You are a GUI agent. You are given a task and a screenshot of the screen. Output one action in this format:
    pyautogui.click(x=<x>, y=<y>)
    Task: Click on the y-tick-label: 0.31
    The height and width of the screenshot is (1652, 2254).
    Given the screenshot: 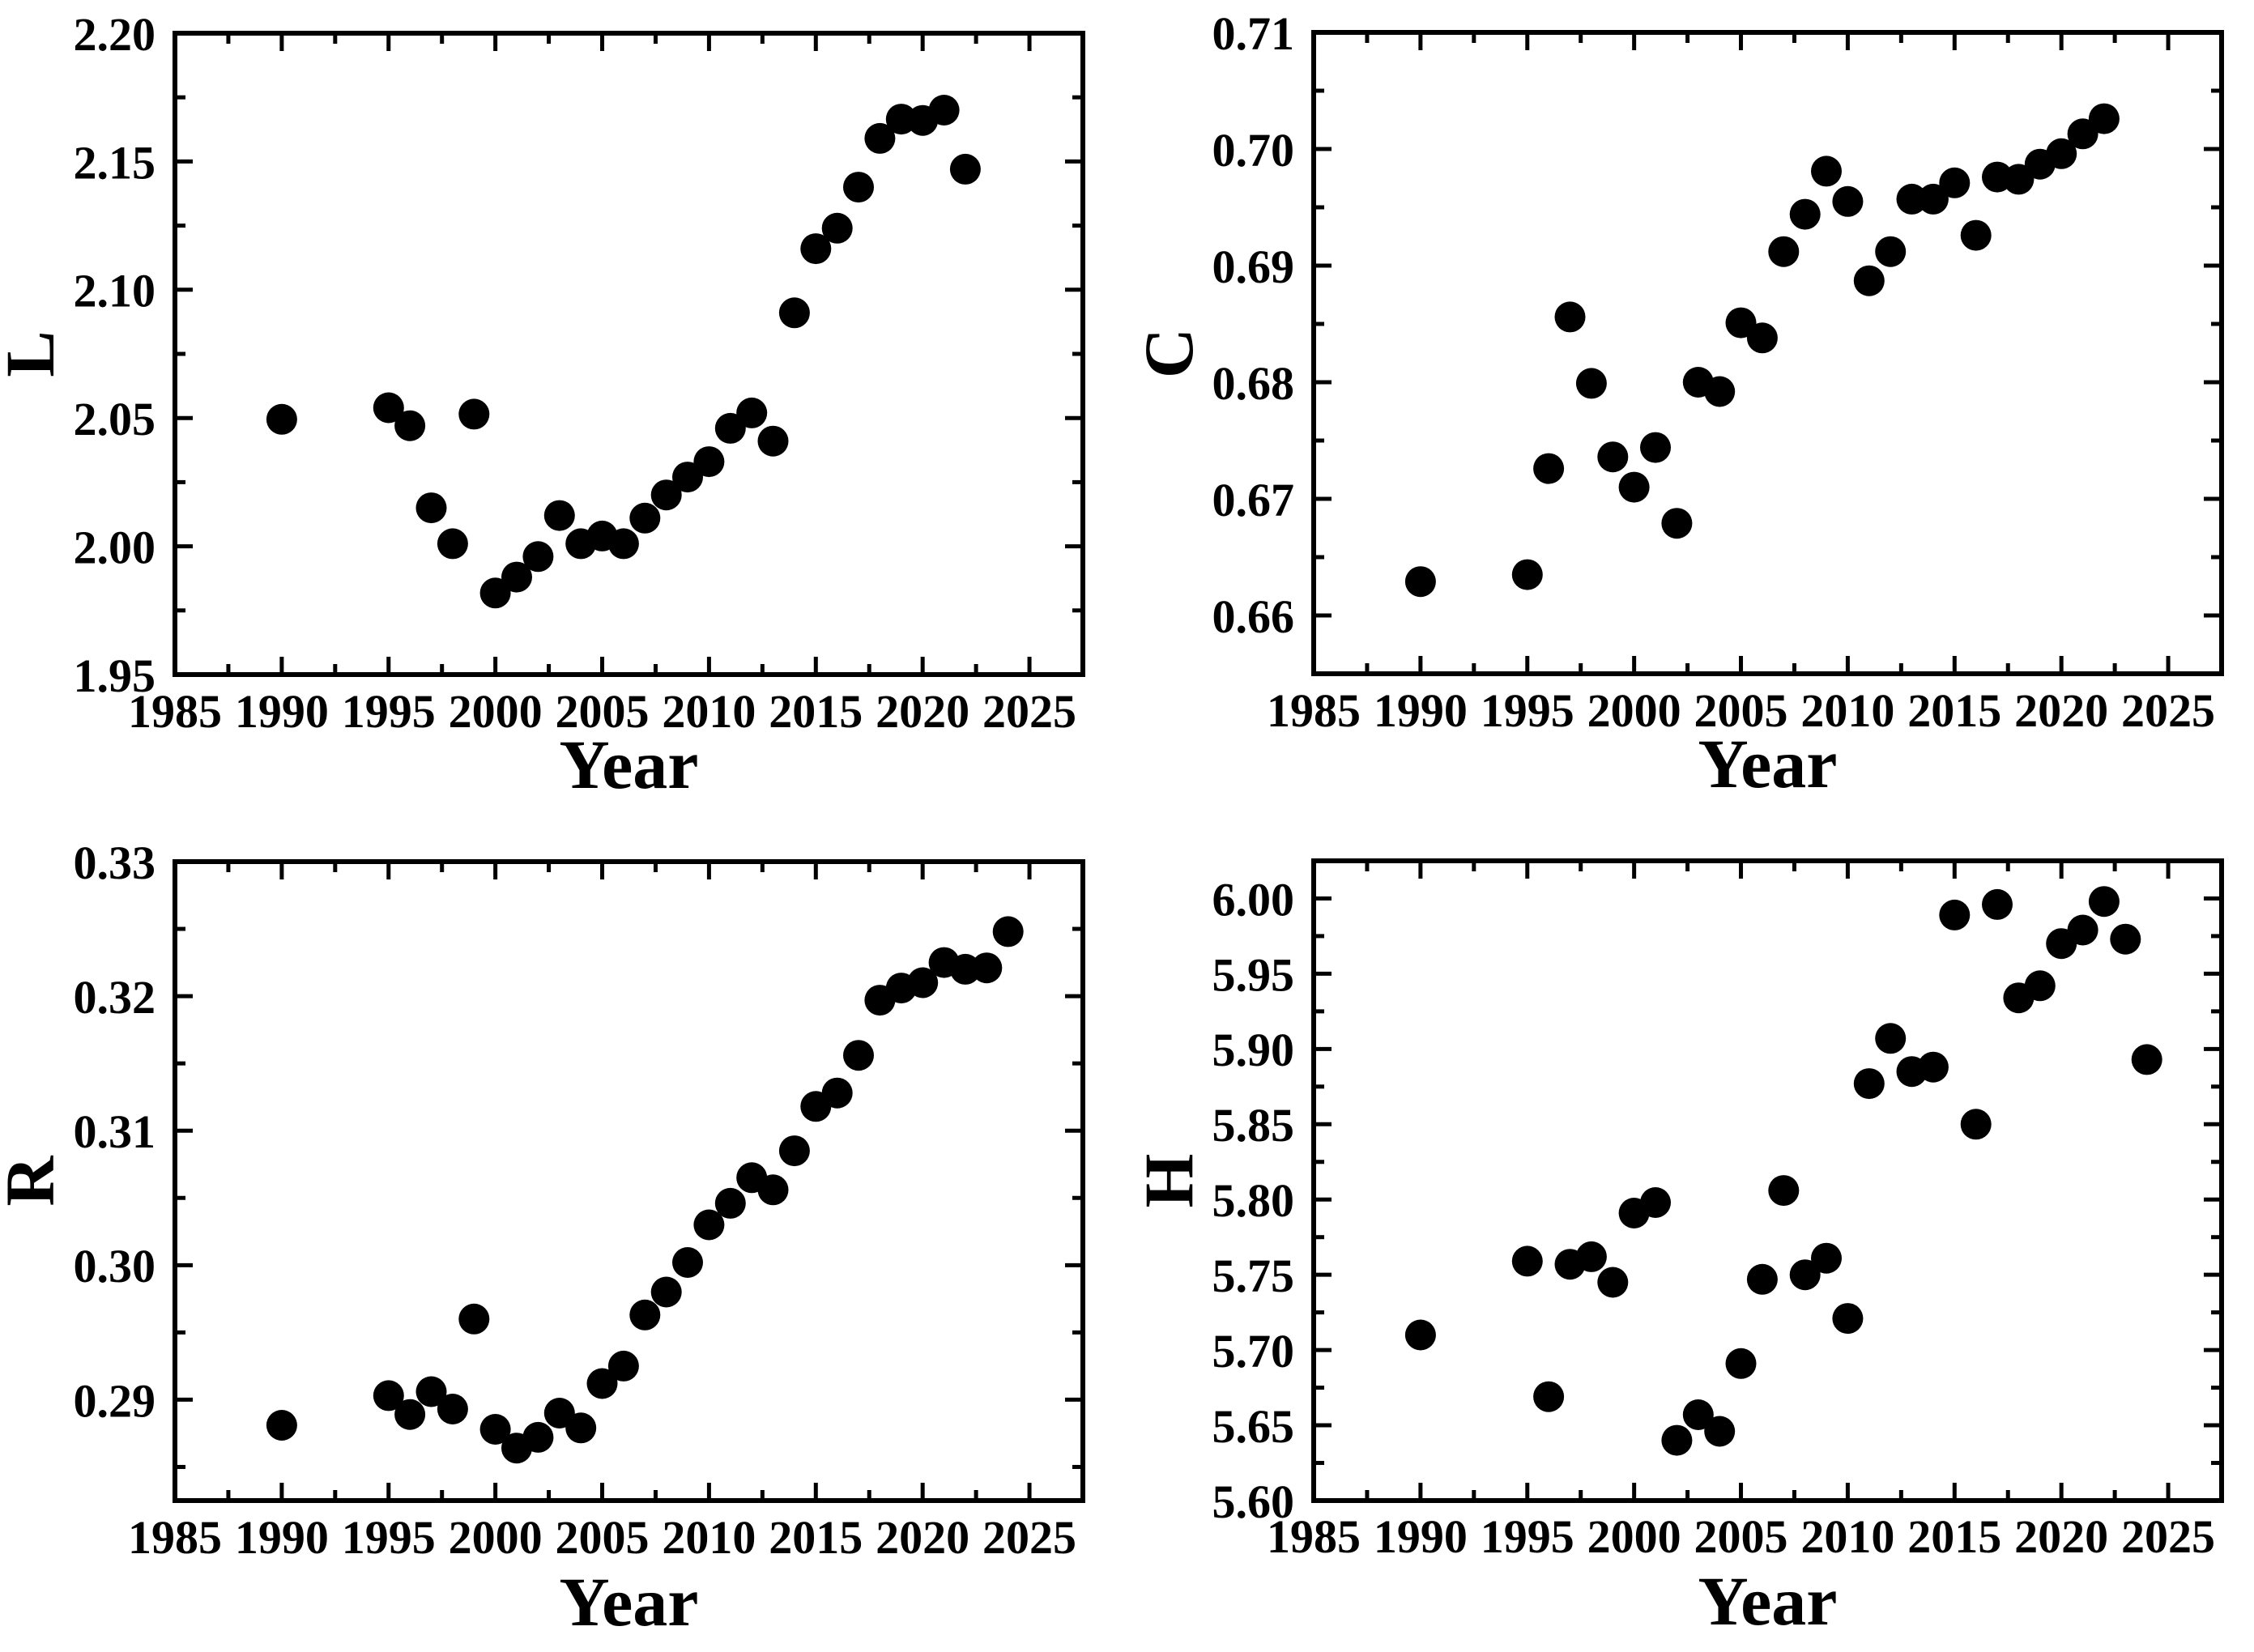 What is the action you would take?
    pyautogui.click(x=115, y=1131)
    